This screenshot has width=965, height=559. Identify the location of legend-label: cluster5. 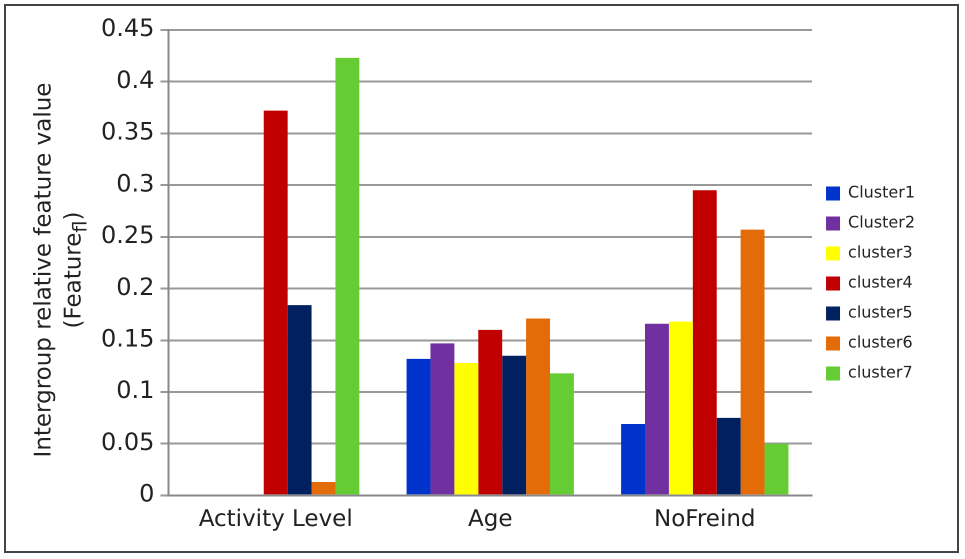
(880, 312).